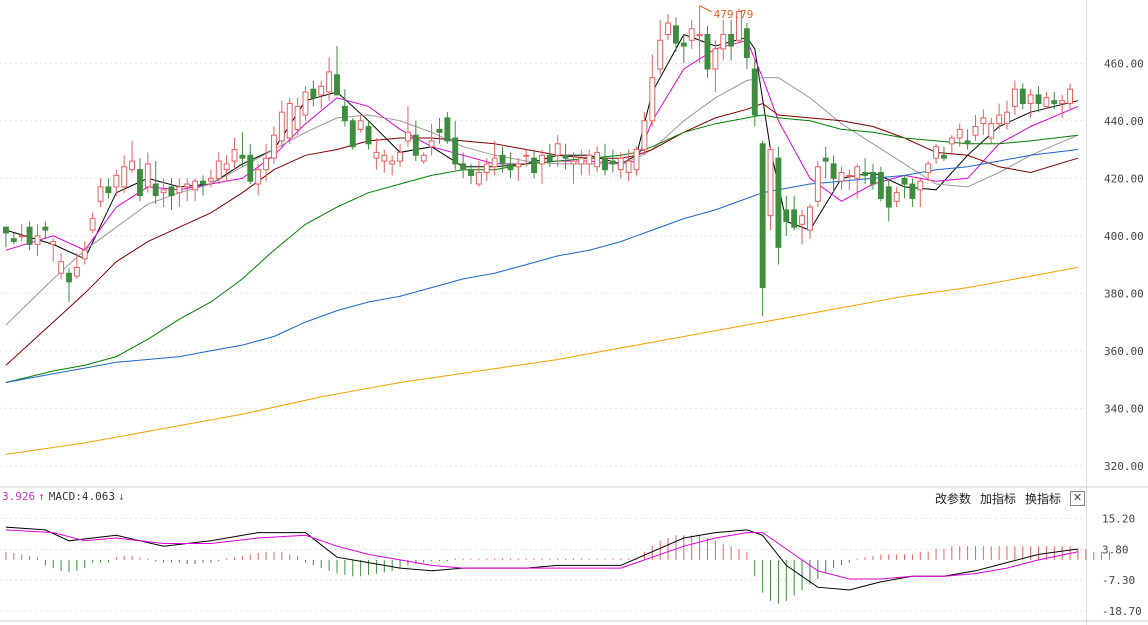 Image resolution: width=1148 pixels, height=625 pixels. Describe the element at coordinates (542, 554) in the screenshot. I see `macd-dea-line` at that location.